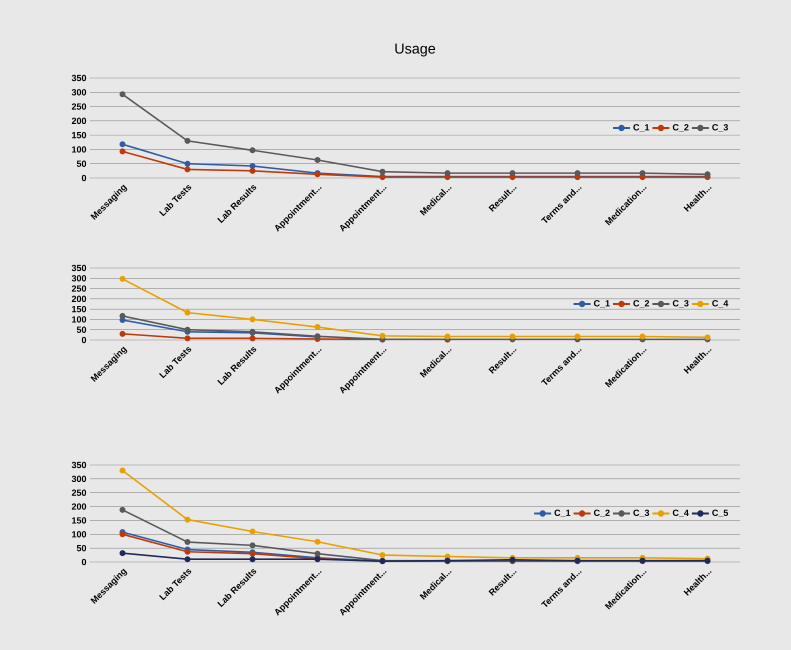 This screenshot has height=650, width=791. I want to click on legend-label: C_5, so click(720, 513).